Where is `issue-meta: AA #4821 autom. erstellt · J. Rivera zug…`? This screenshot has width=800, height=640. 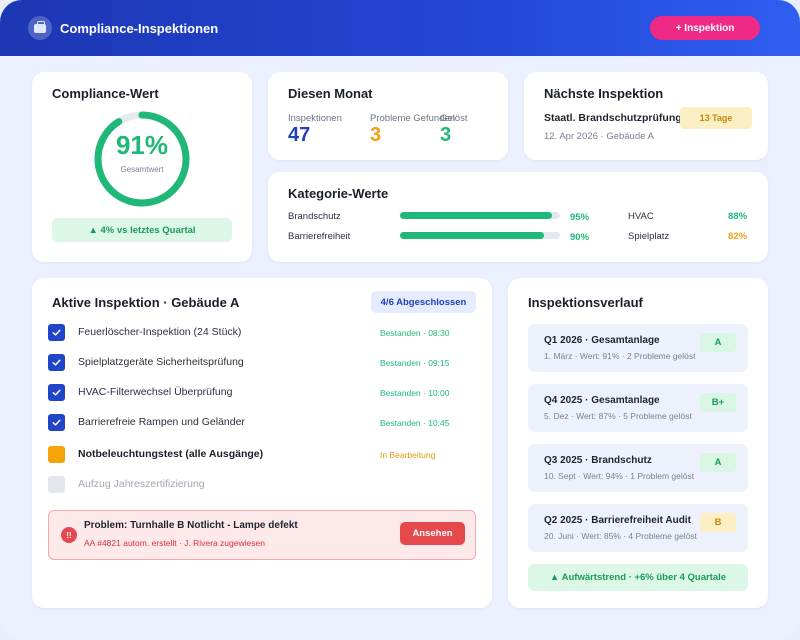
issue-meta: AA #4821 autom. erstellt · J. Rivera zug… is located at coordinates (174, 543).